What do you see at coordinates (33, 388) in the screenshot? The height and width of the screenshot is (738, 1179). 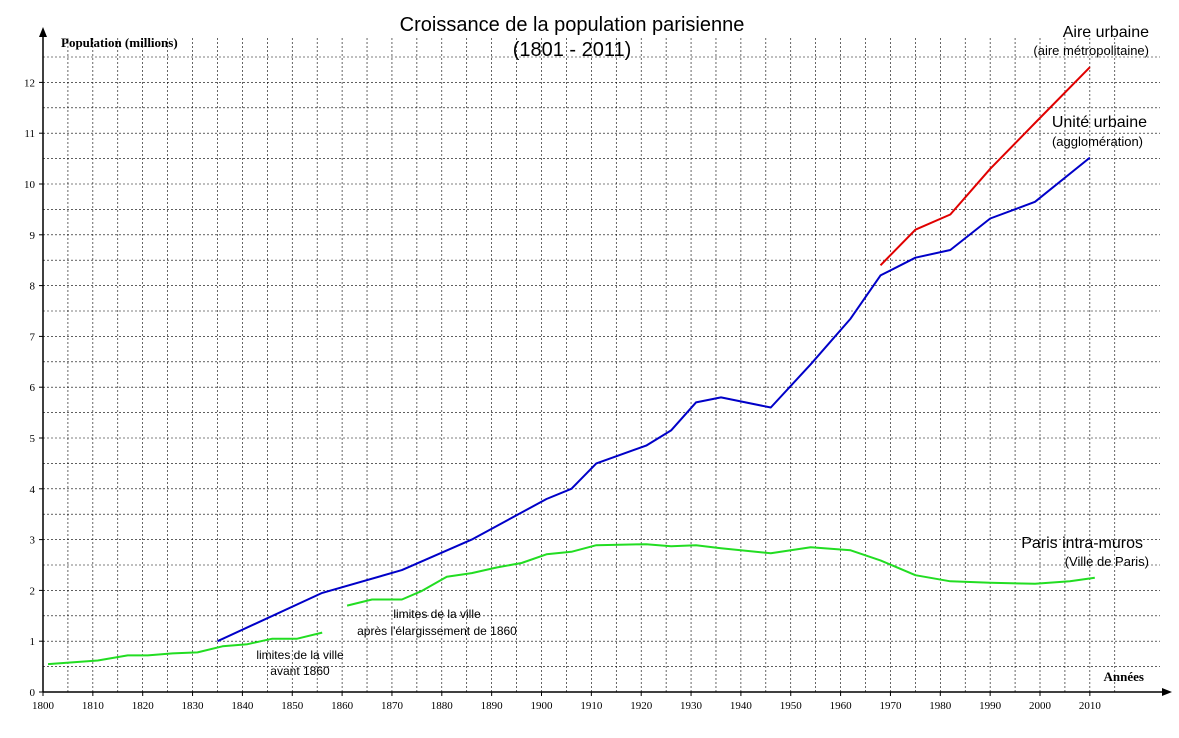 I see `y-tick-label: 6` at bounding box center [33, 388].